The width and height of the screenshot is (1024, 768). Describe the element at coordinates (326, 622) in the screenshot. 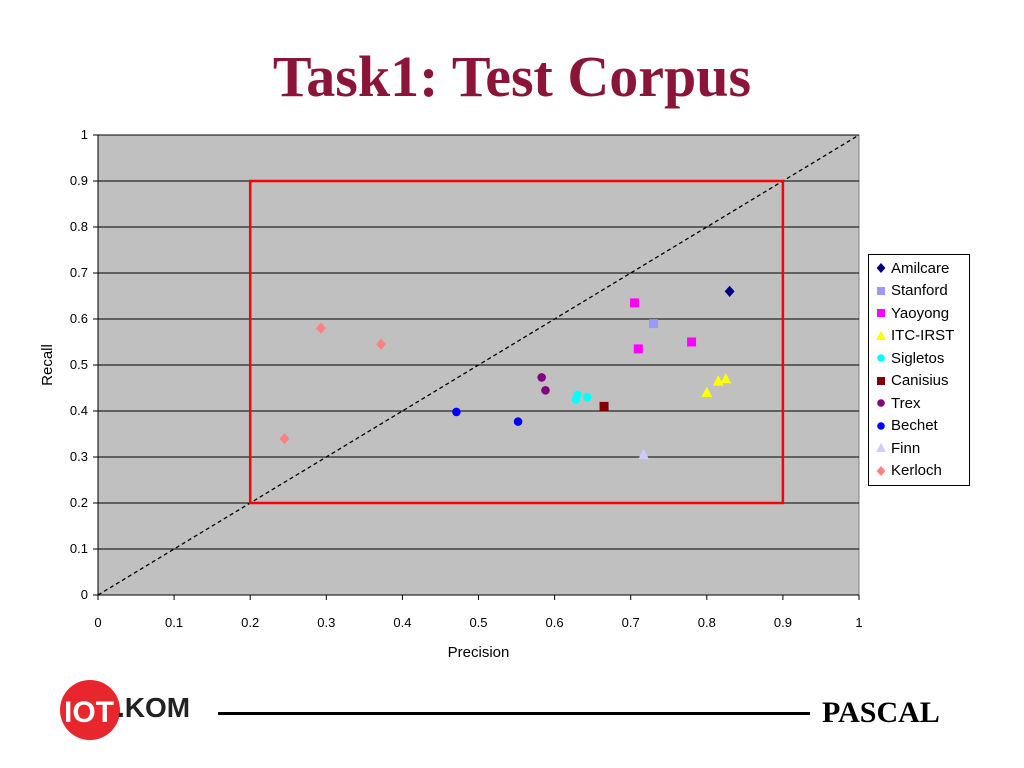

I see `x-tick-label: 0.3` at that location.